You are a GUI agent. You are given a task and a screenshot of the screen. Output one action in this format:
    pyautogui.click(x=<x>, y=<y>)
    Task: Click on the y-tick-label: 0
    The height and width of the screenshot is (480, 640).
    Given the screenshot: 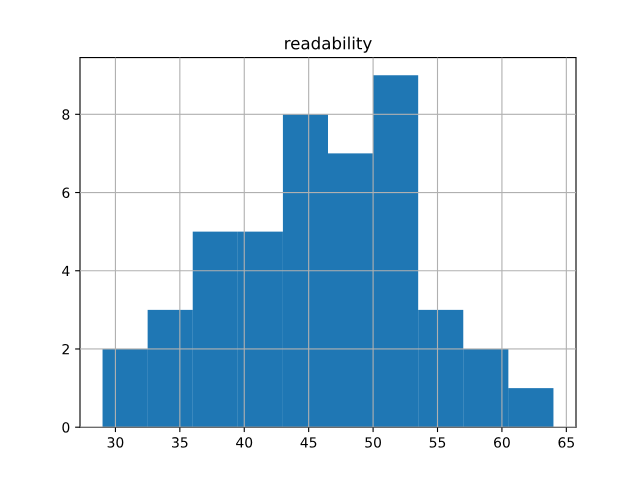 What is the action you would take?
    pyautogui.click(x=66, y=427)
    